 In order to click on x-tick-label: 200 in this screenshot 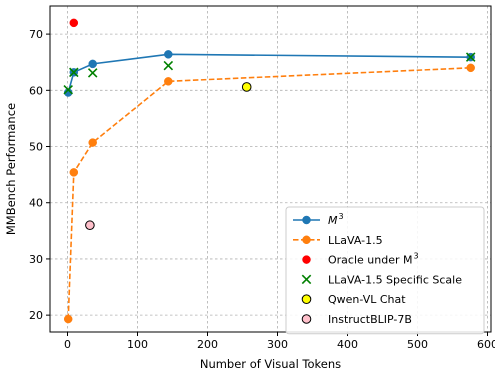, I will do `click(207, 344)`.